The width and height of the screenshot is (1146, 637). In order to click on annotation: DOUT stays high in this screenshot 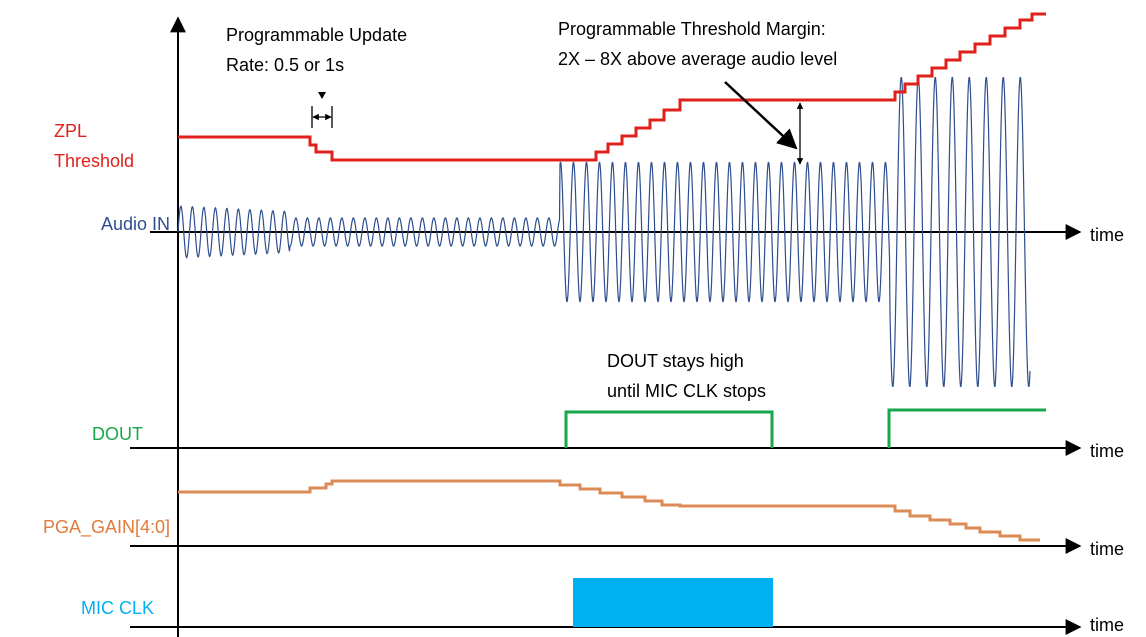, I will do `click(675, 361)`.